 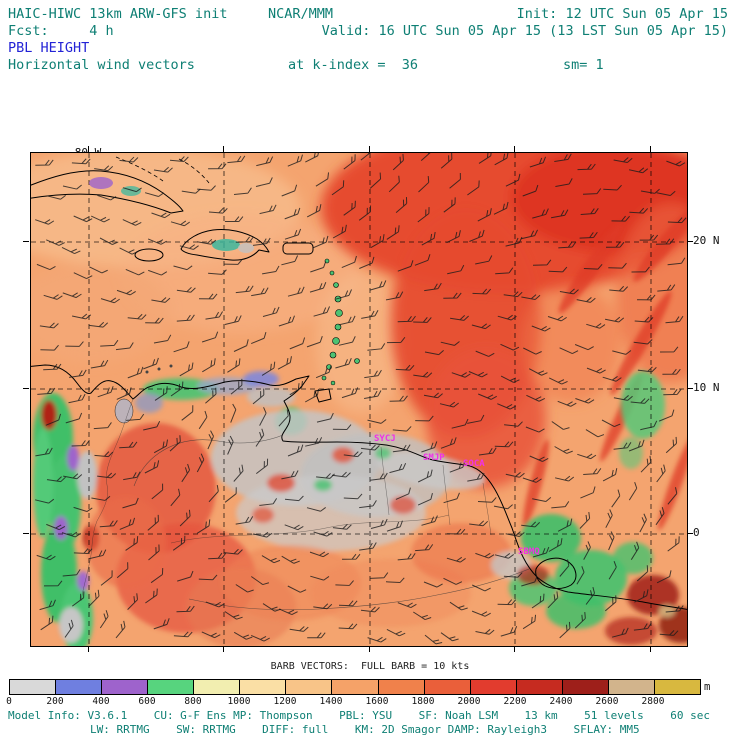 What do you see at coordinates (469, 701) in the screenshot?
I see `colorbar-tick-label: 2000` at bounding box center [469, 701].